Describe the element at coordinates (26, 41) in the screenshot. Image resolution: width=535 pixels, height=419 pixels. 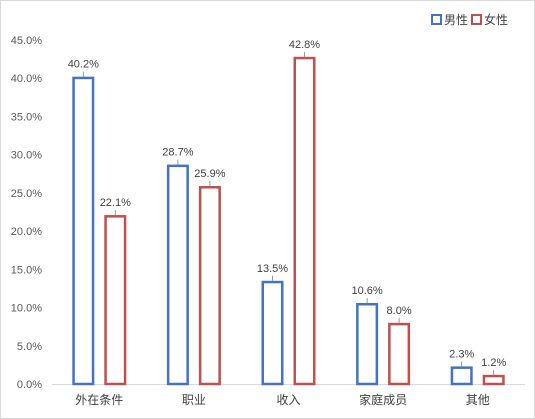
I see `y-tick-label: 45.0%` at that location.